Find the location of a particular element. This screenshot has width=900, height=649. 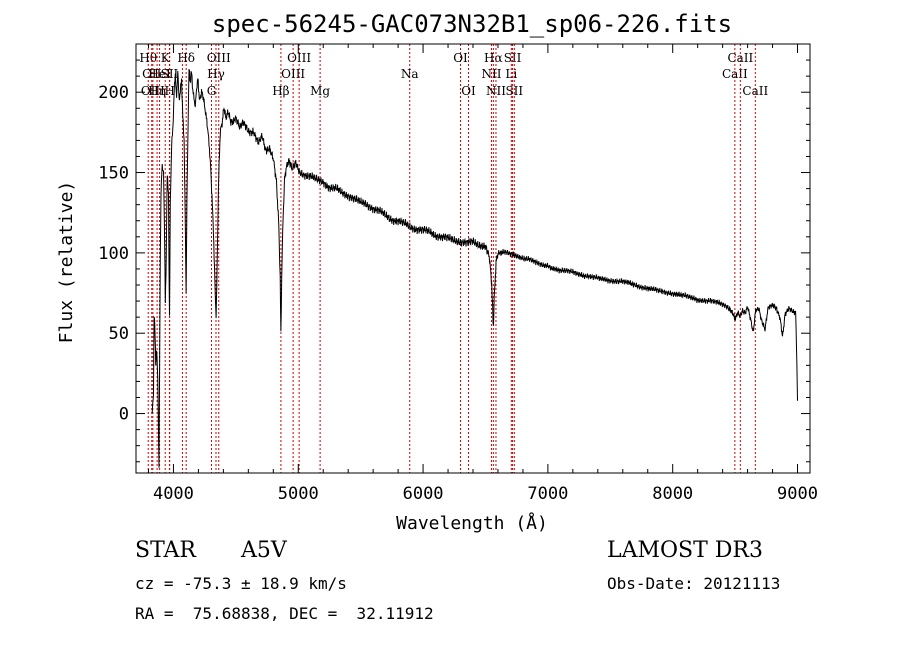

observation-date: Obs-Date: 20121113 is located at coordinates (694, 583).